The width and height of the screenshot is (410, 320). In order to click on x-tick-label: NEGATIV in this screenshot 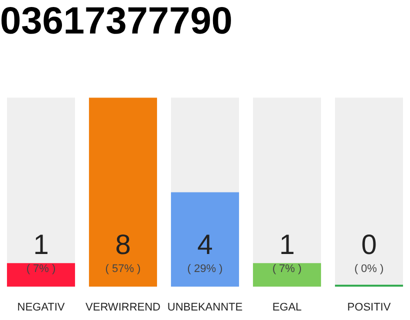, I will do `click(41, 307)`.